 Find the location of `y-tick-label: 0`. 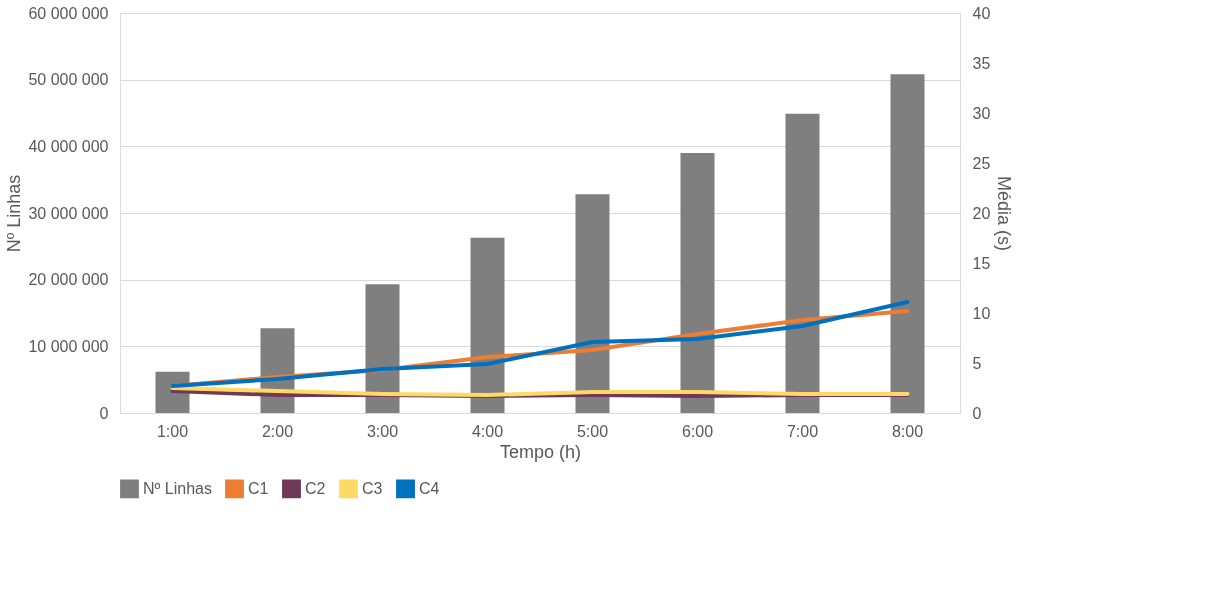

y-tick-label: 0 is located at coordinates (104, 413).